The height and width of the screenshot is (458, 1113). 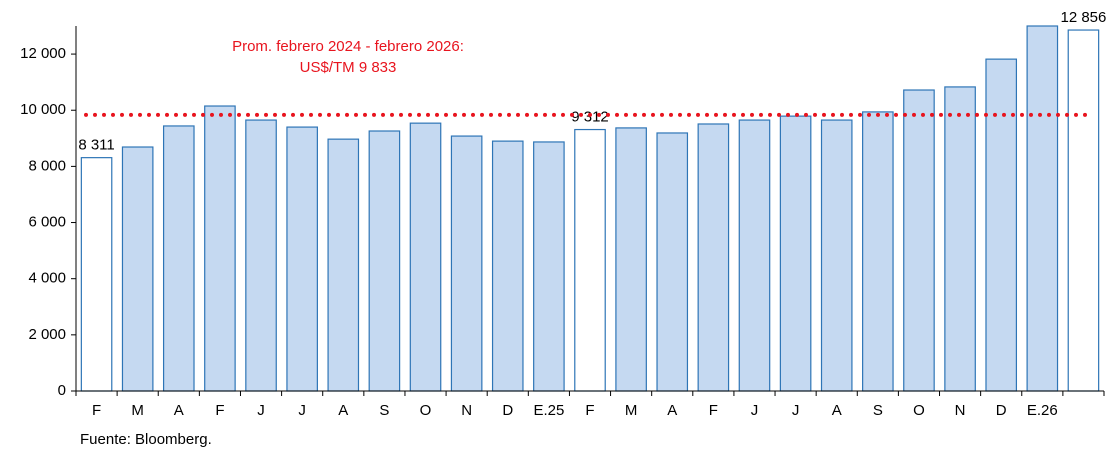 I want to click on y-tick-label: 2 000, so click(x=47, y=334).